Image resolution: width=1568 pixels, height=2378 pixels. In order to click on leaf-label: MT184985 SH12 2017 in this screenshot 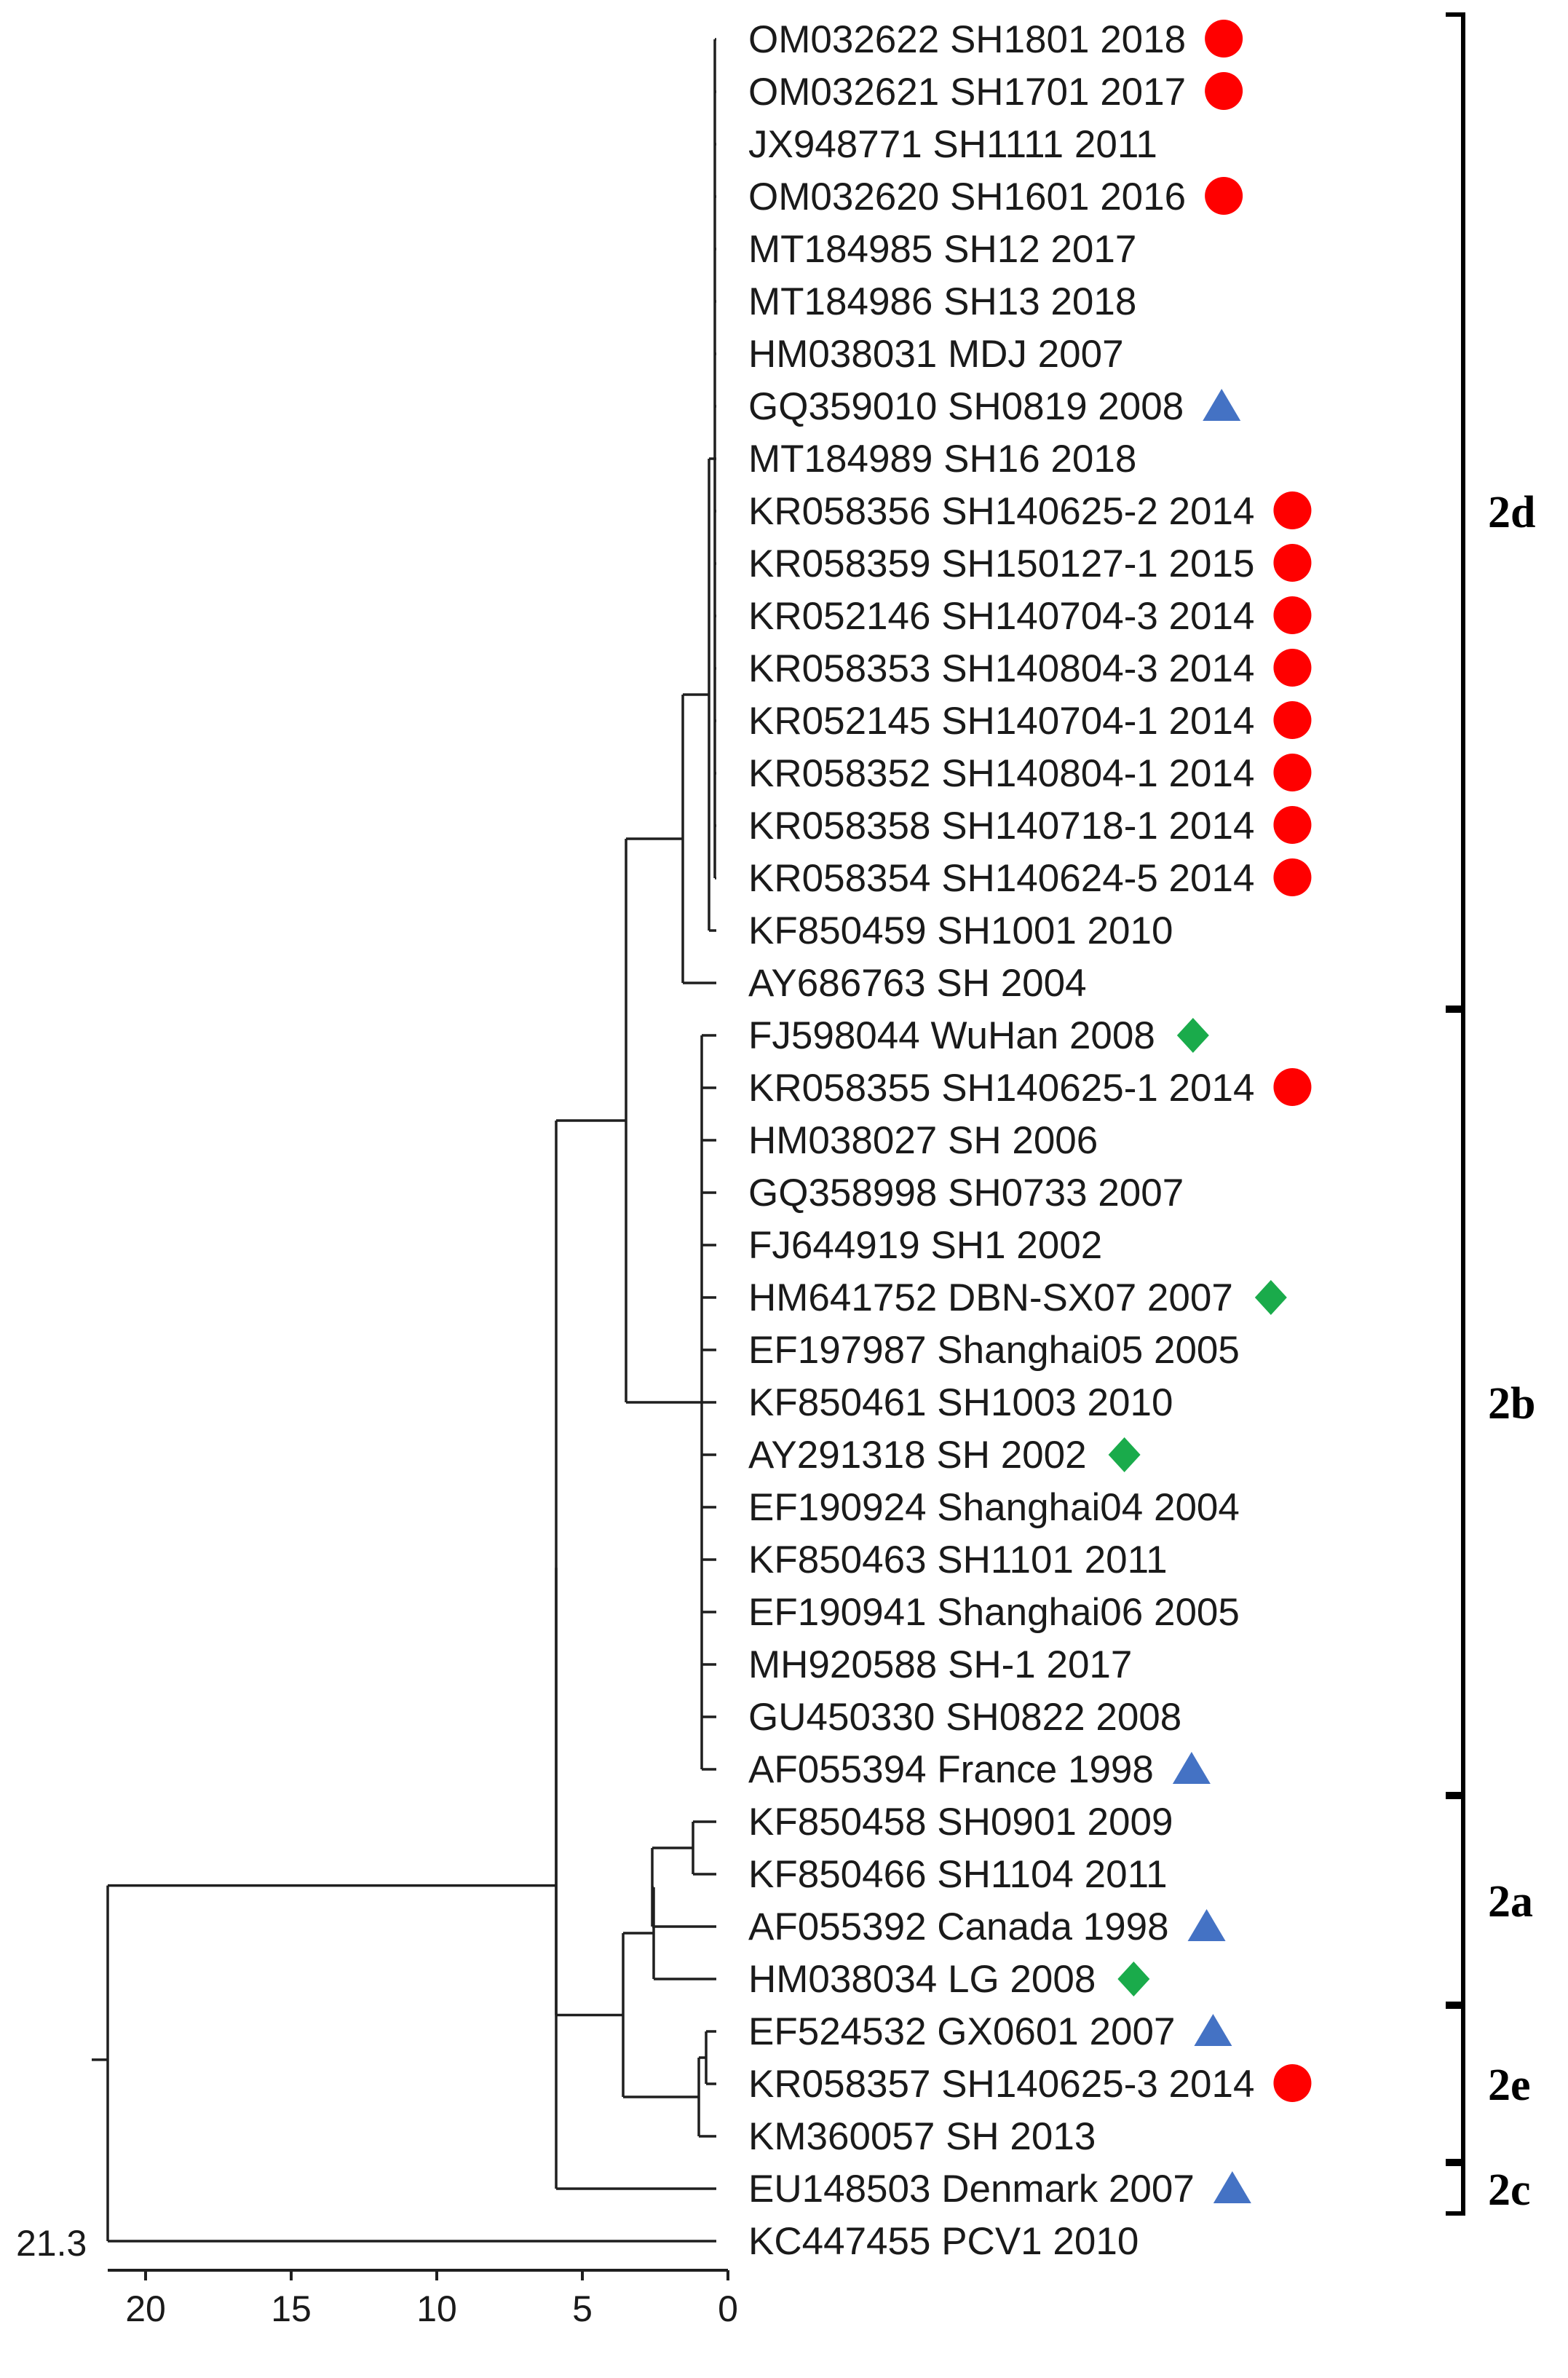, I will do `click(942, 249)`.